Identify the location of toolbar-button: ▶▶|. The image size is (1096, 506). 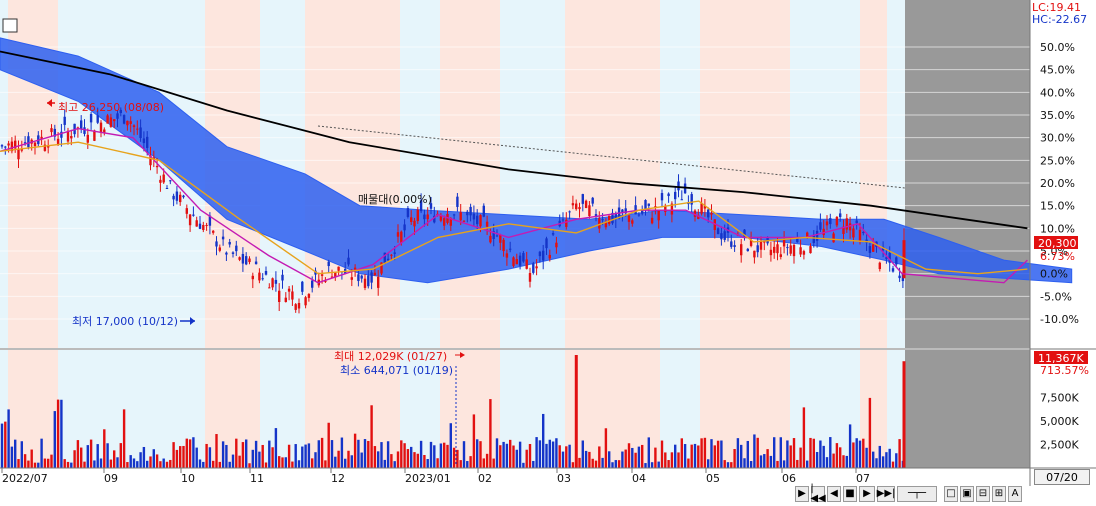
(886, 494).